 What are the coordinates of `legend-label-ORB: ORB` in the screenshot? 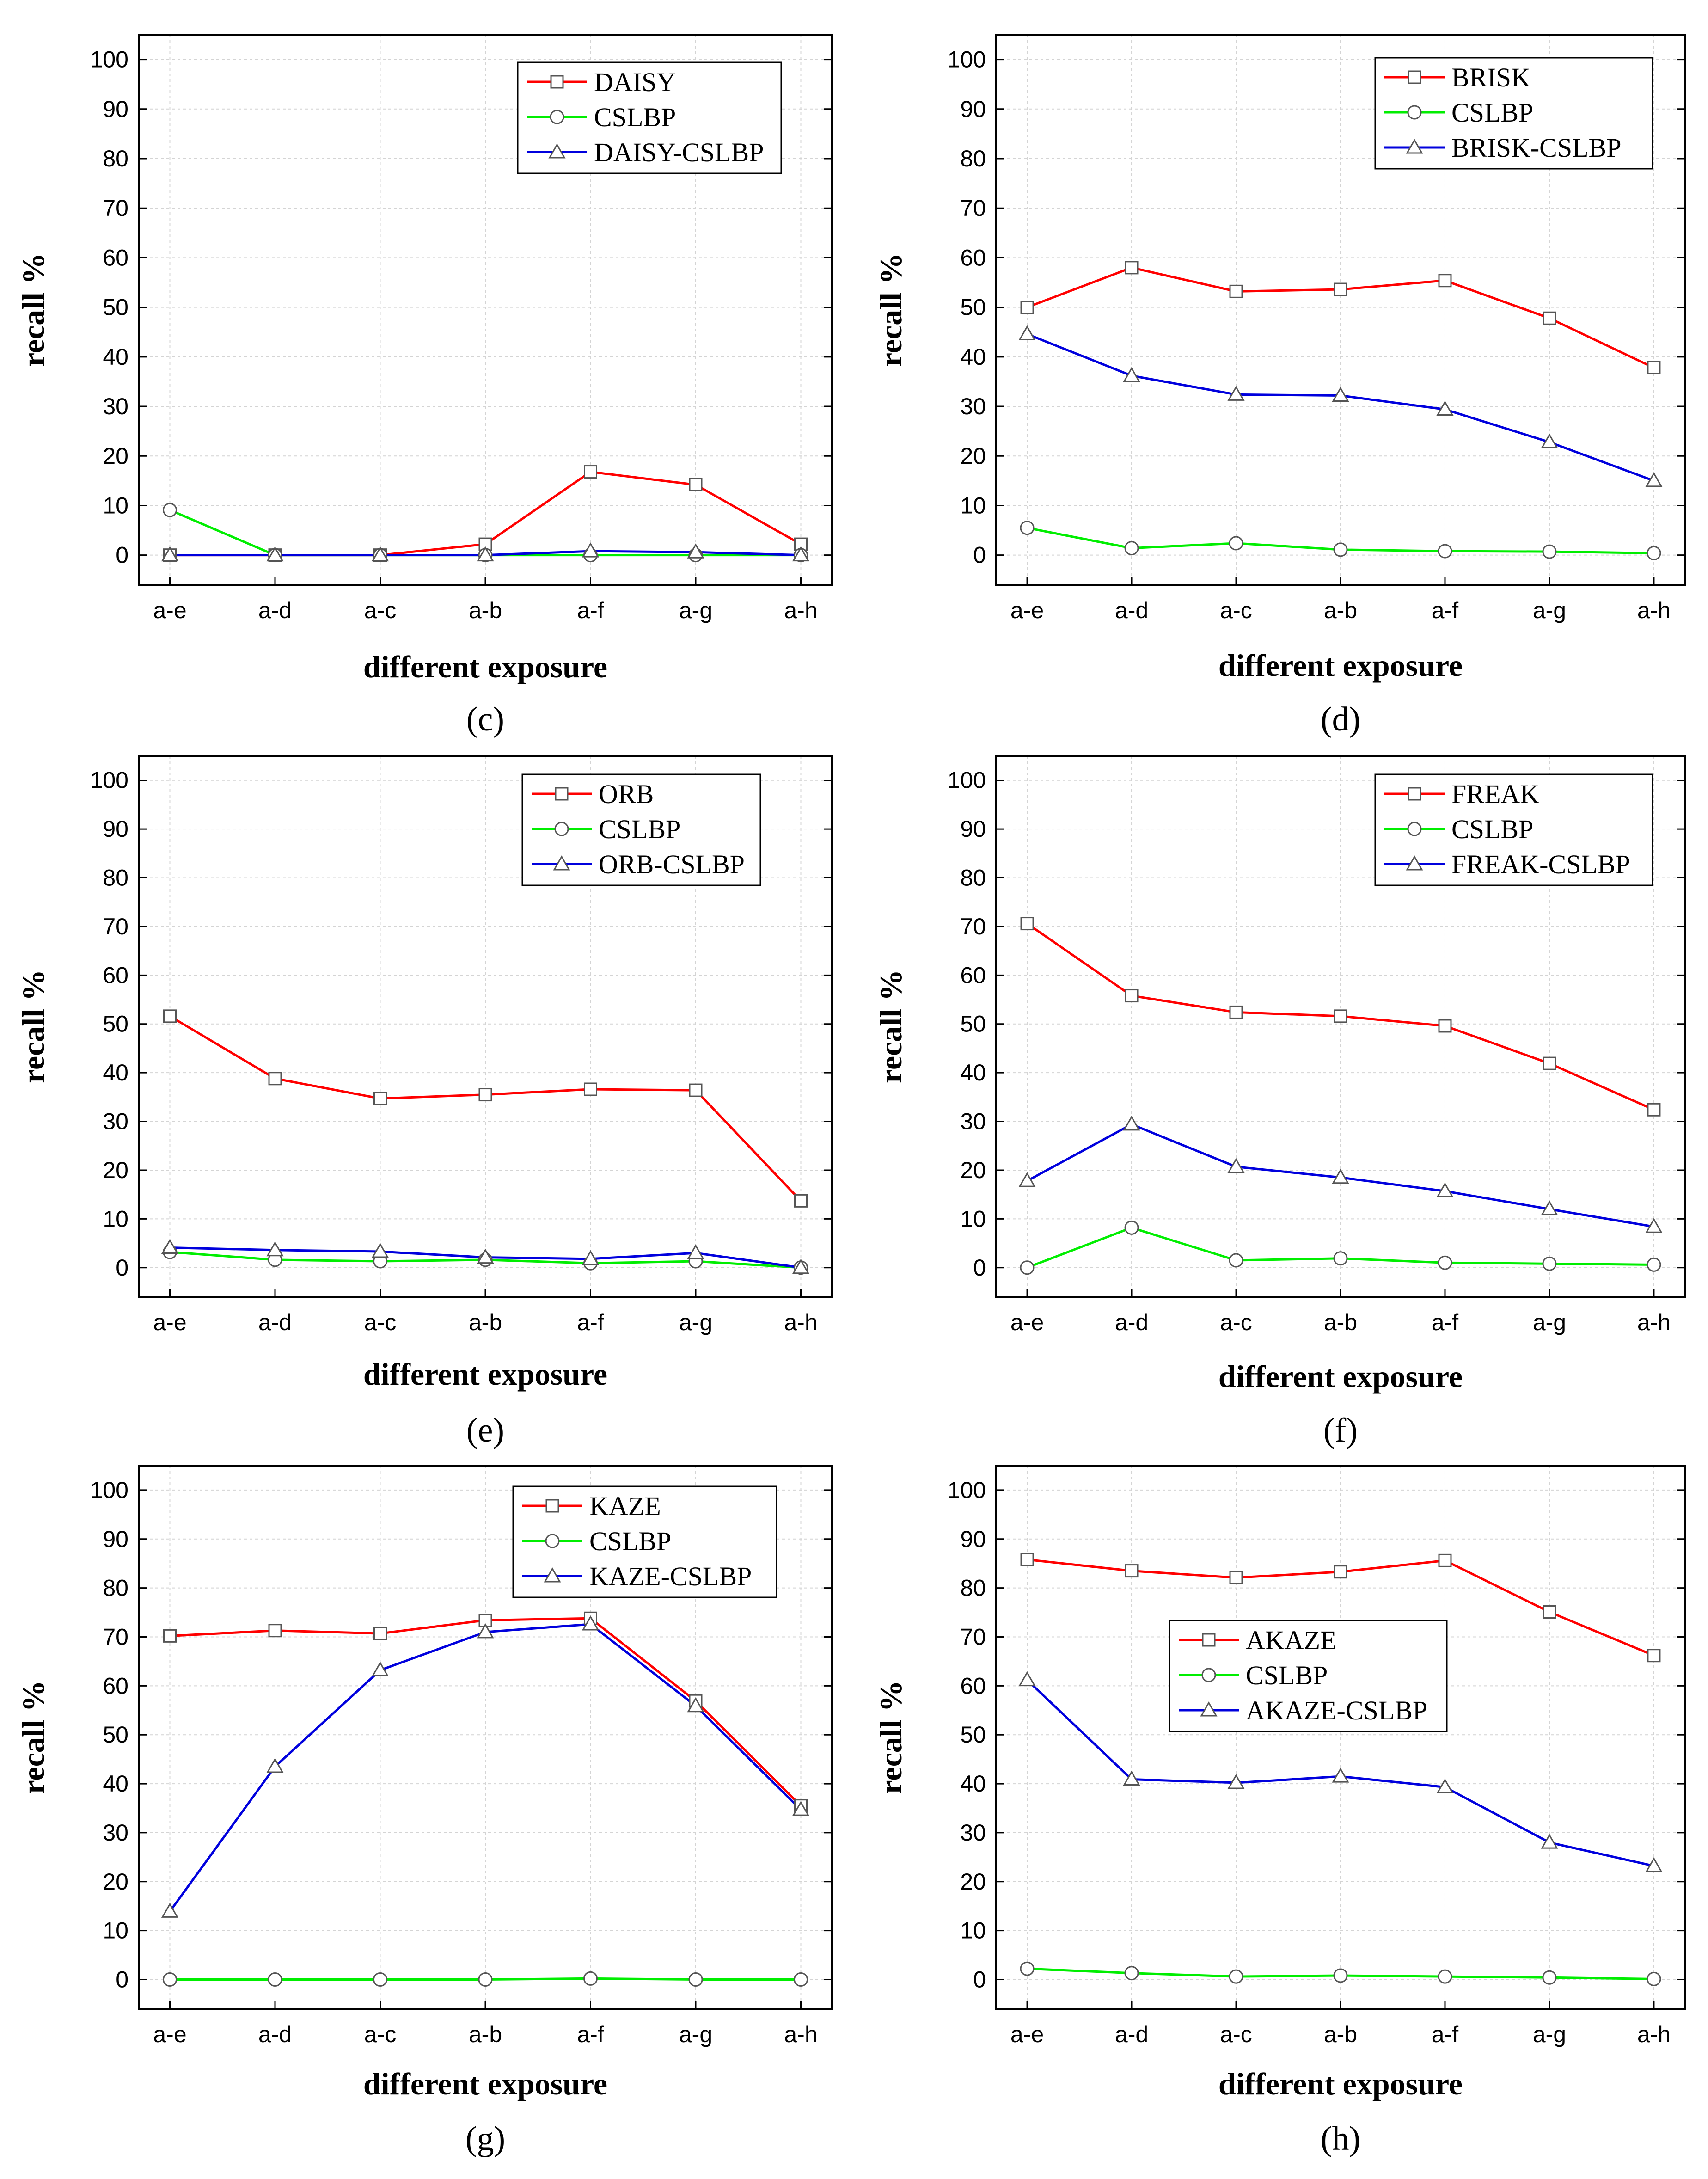 It's located at (626, 794).